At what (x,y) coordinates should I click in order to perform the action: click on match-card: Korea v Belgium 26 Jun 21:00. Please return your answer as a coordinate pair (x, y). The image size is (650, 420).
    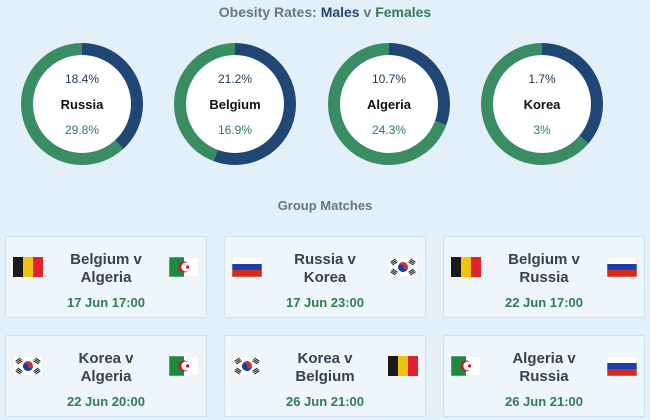
    Looking at the image, I should click on (325, 376).